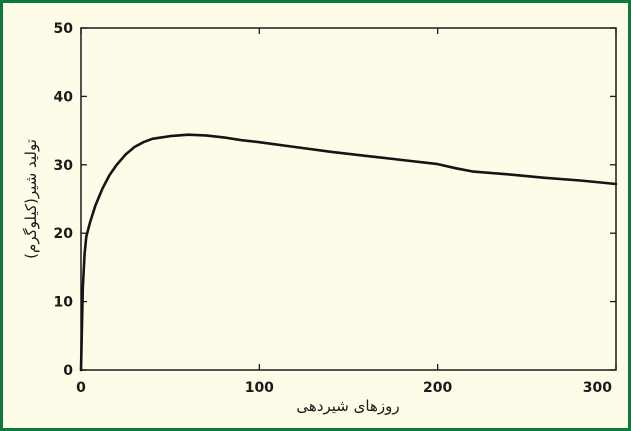 This screenshot has height=431, width=631. I want to click on y-tick-label: 10, so click(64, 303).